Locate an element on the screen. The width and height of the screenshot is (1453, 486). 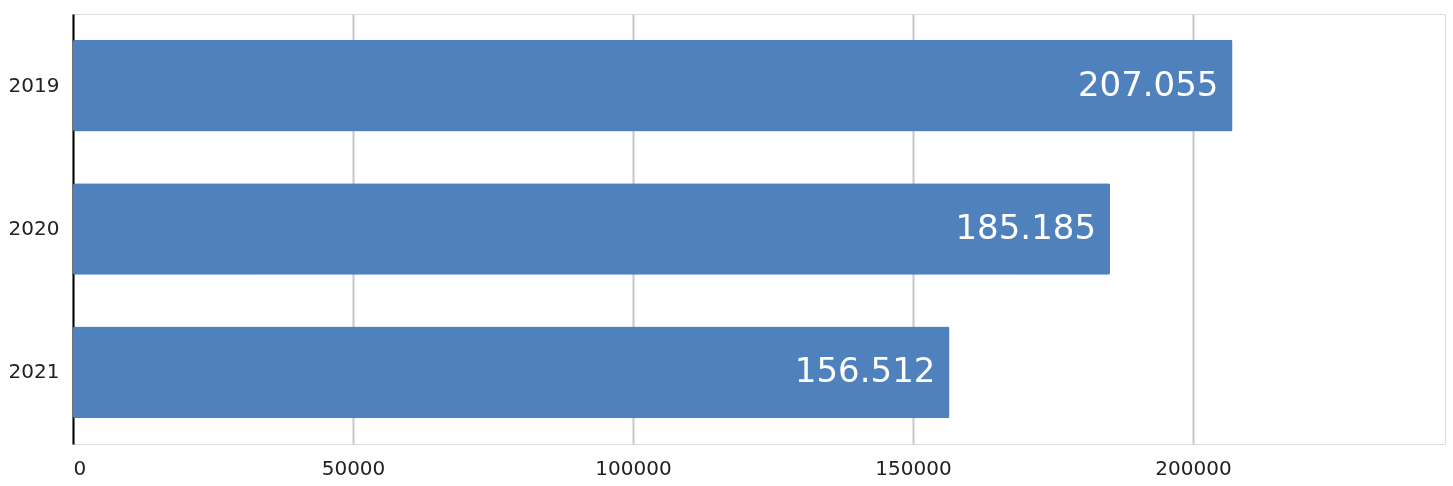
x-tick-label: 200000 is located at coordinates (1193, 467).